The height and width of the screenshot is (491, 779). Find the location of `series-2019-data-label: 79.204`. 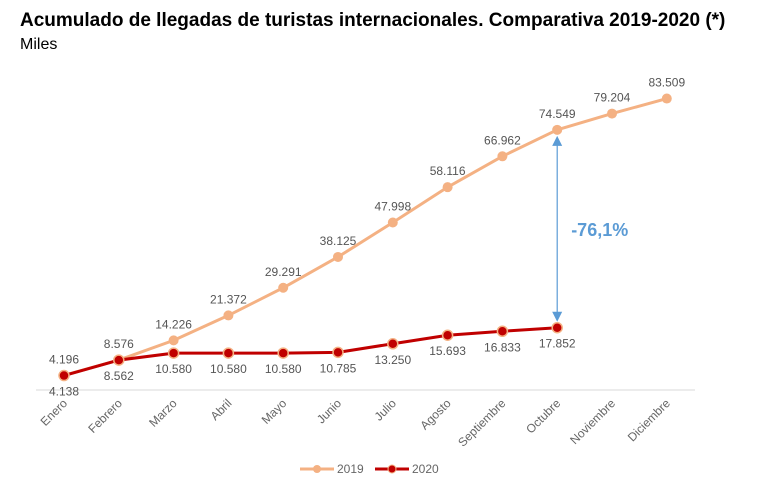

series-2019-data-label: 79.204 is located at coordinates (612, 98).